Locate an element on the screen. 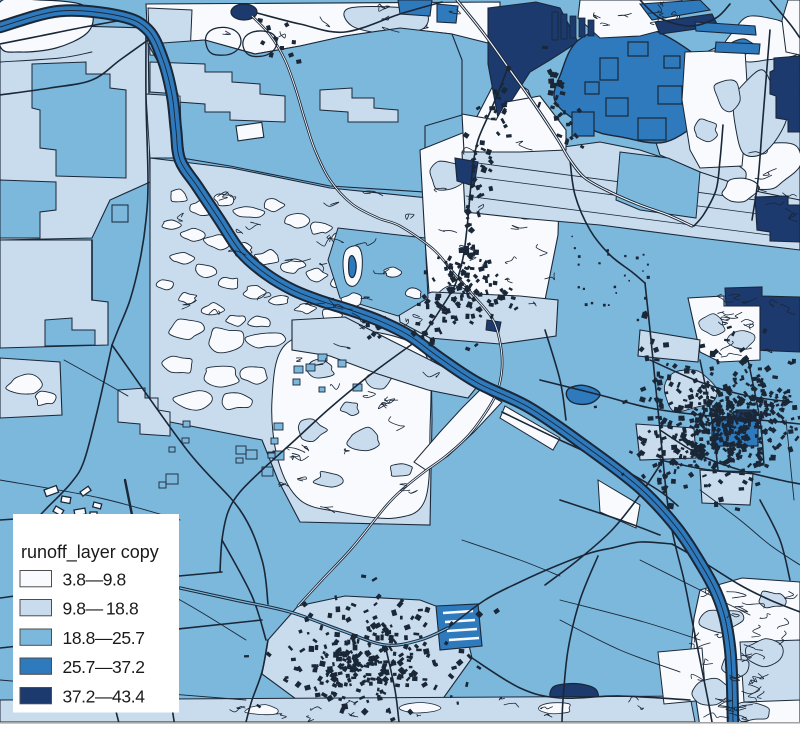 This screenshot has width=800, height=732. svg-text: 3.8—9.8 is located at coordinates (94, 580).